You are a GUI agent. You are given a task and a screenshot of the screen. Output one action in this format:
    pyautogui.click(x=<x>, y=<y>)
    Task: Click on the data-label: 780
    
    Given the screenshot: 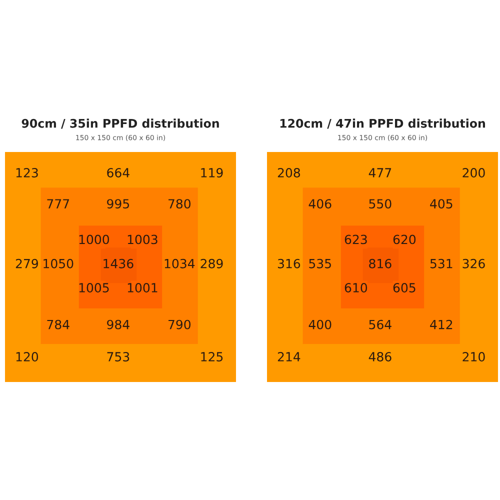 What is the action you would take?
    pyautogui.click(x=179, y=204)
    